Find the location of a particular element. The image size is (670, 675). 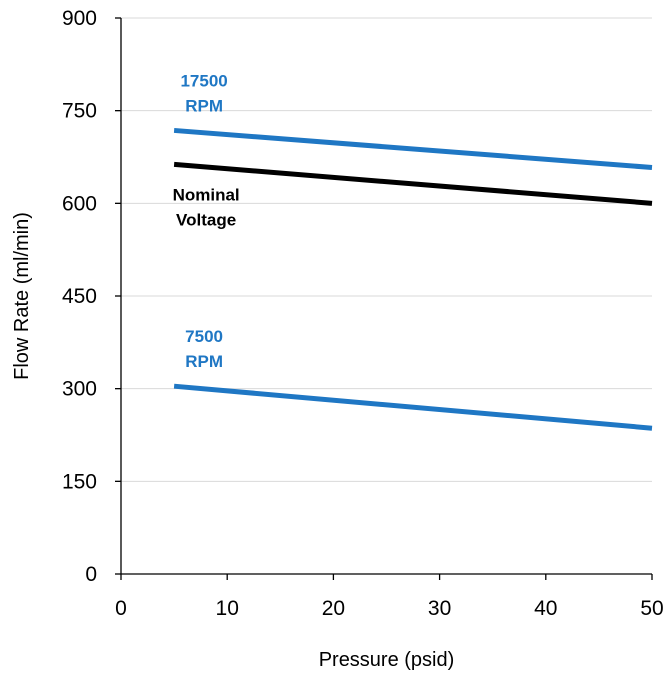

y-tick-label: 750 is located at coordinates (79, 111).